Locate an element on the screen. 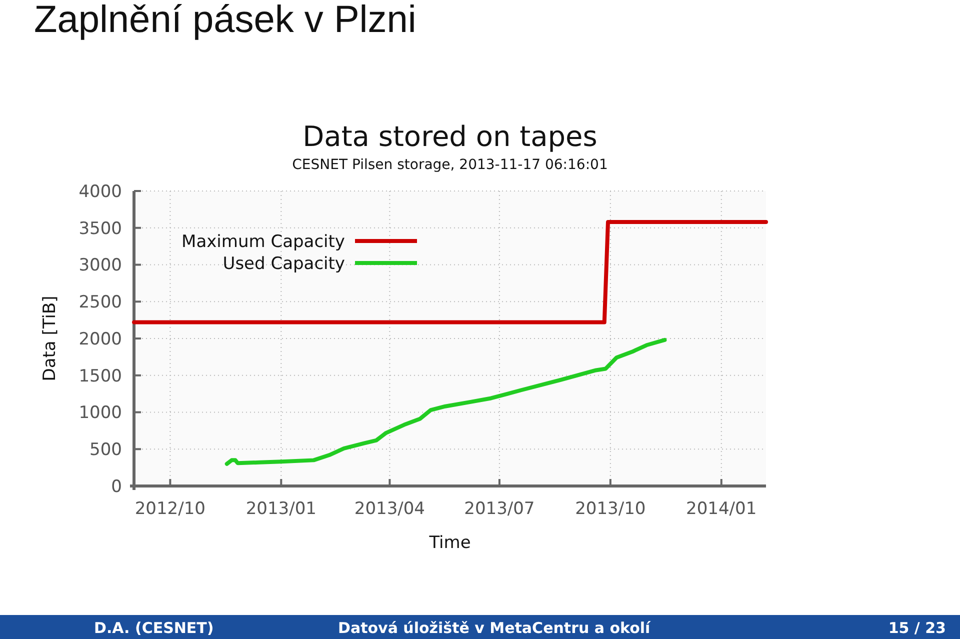 The image size is (960, 639). x-tick-label: 2013/01 is located at coordinates (281, 509).